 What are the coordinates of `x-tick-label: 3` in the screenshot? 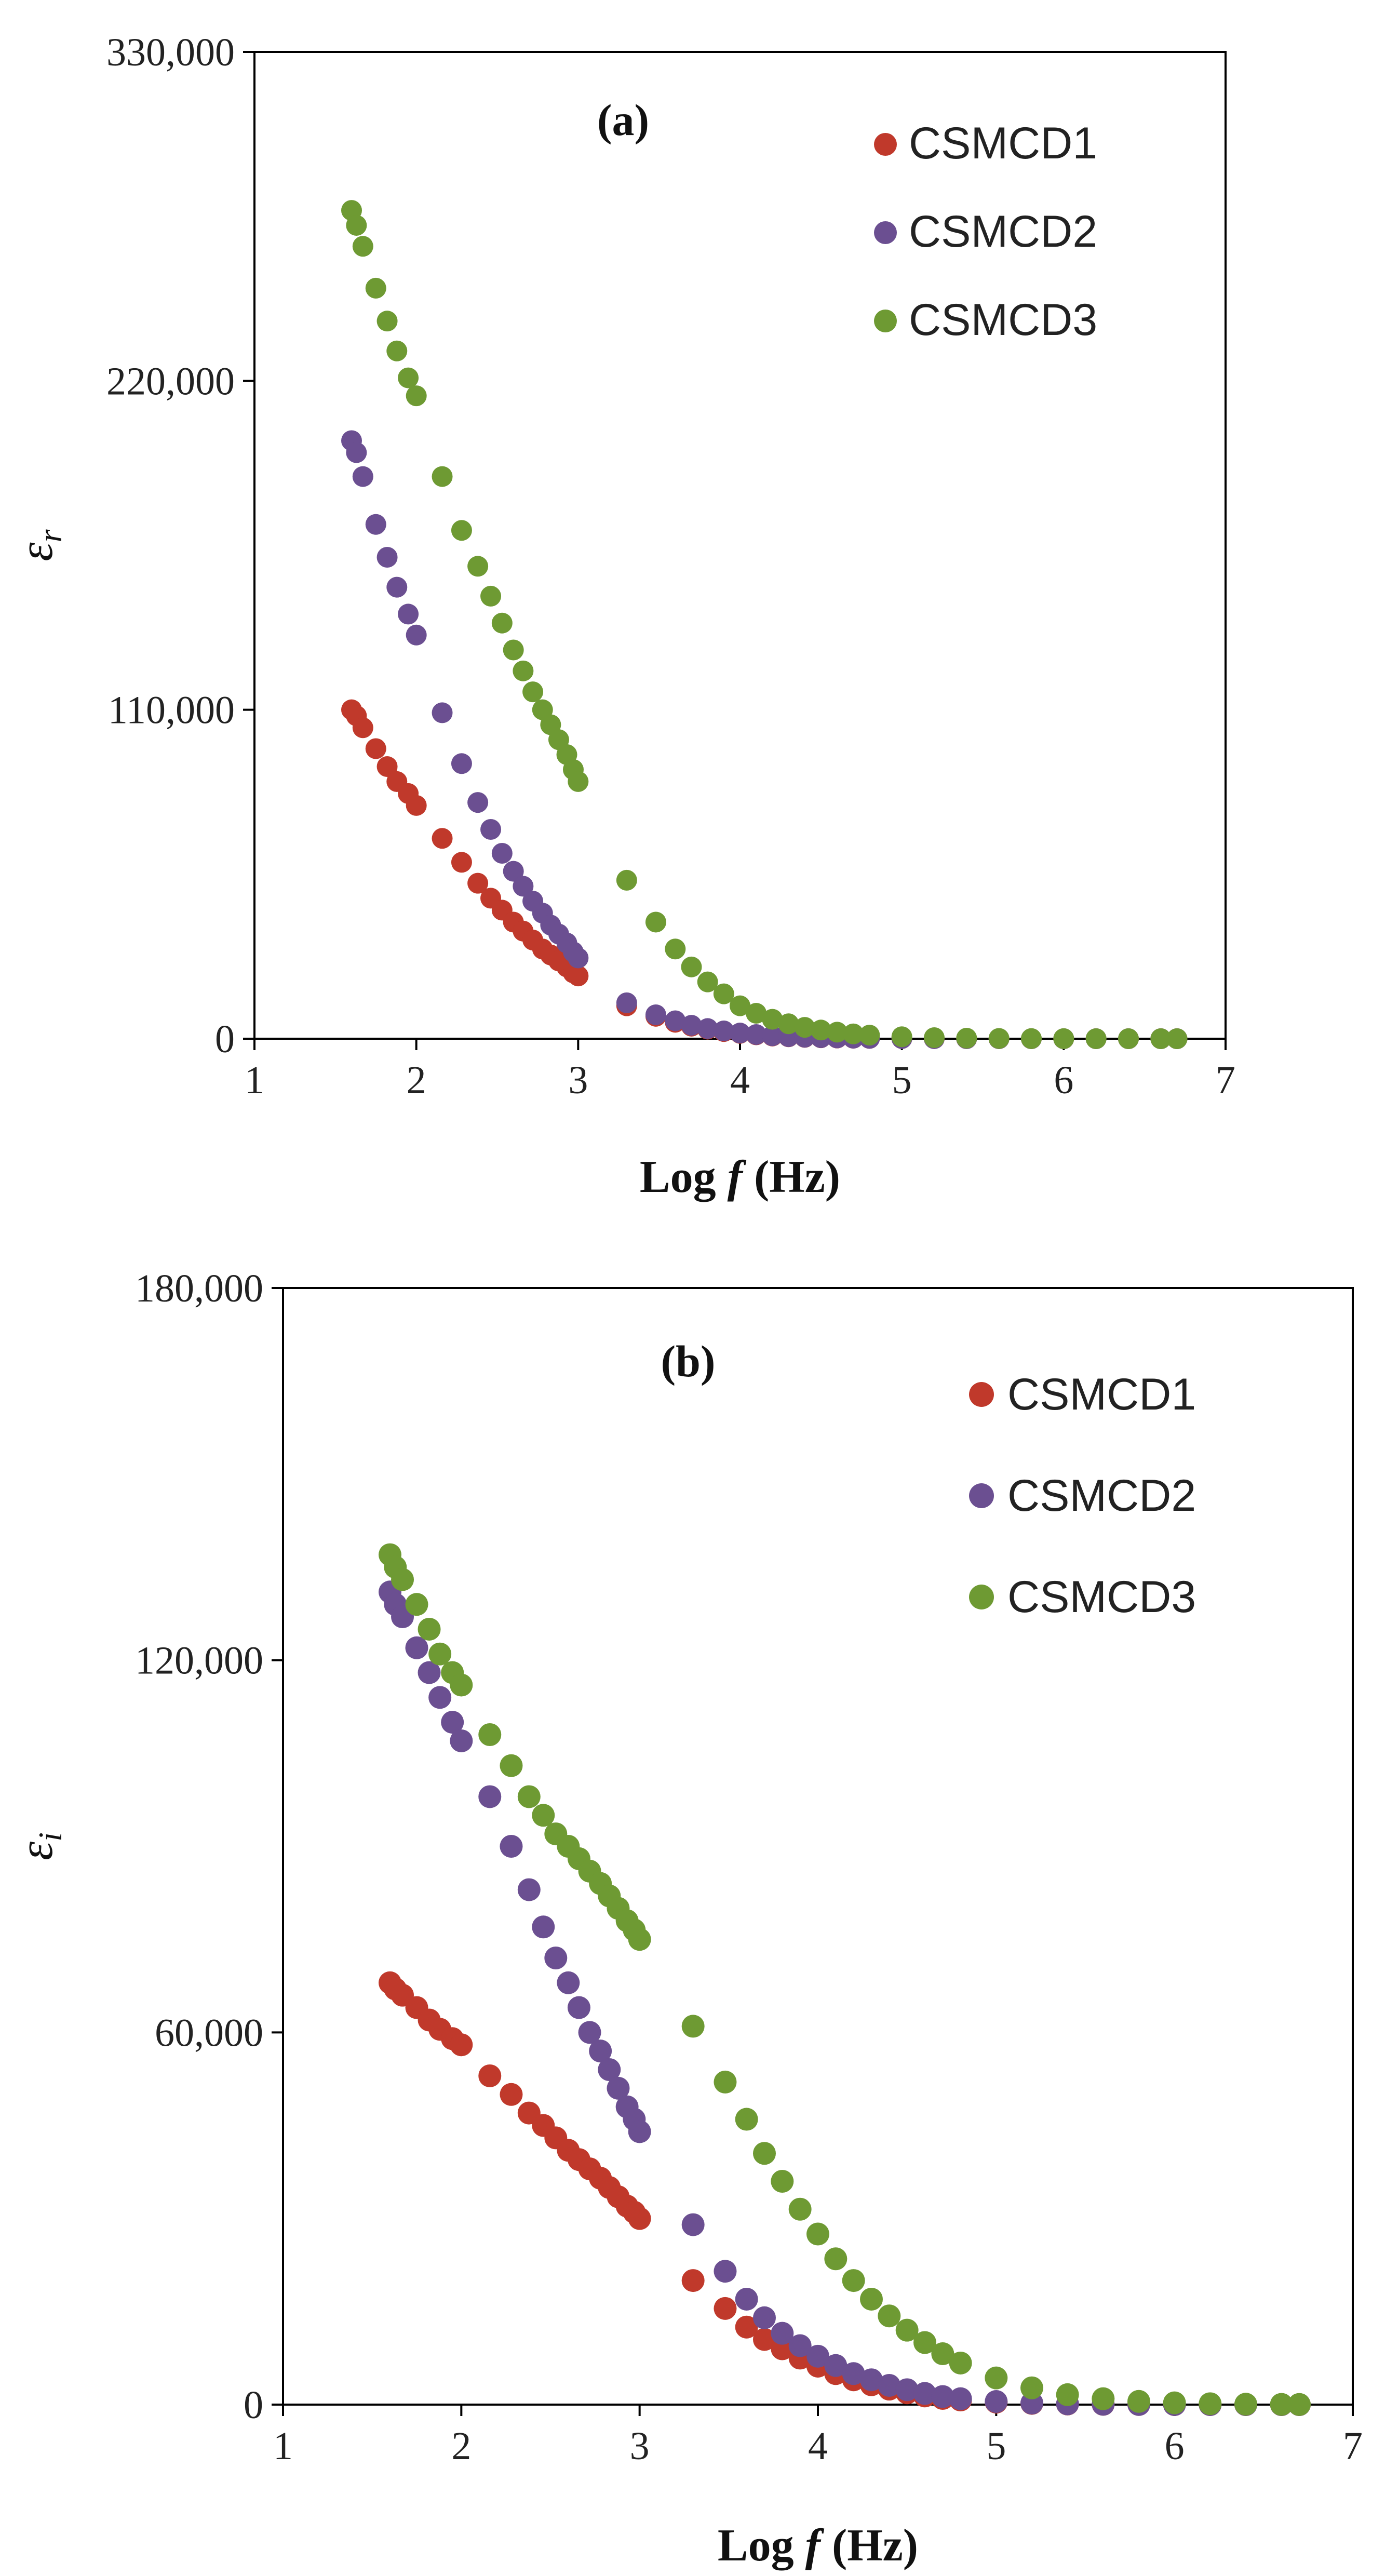 It's located at (578, 1080).